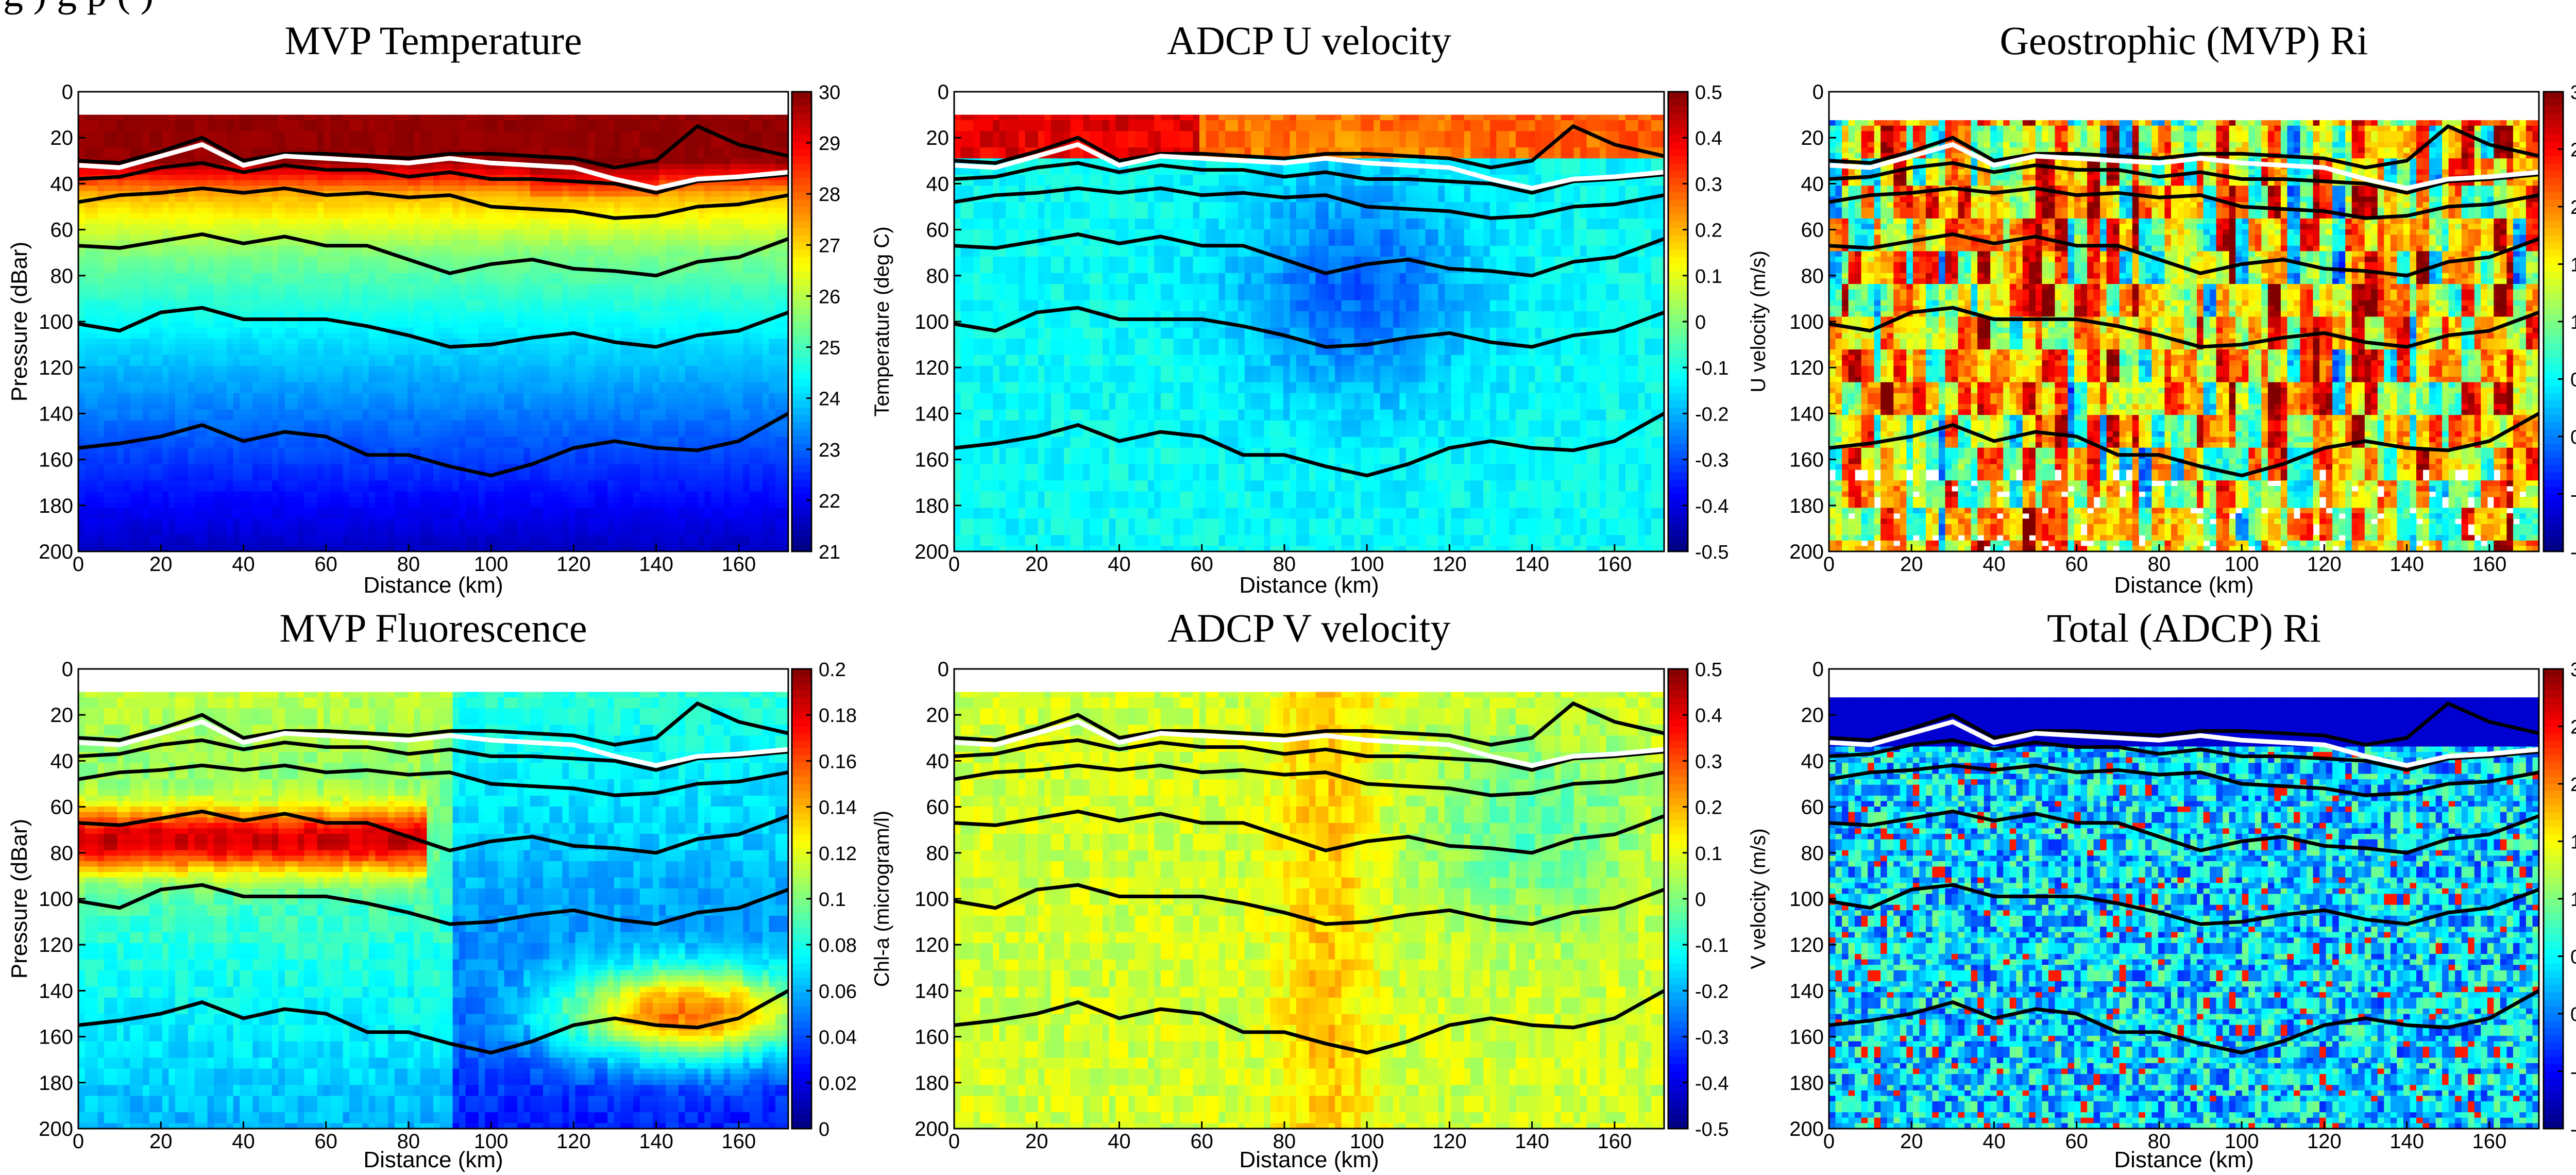  Describe the element at coordinates (954, 564) in the screenshot. I see `x-tick-label: 0` at that location.